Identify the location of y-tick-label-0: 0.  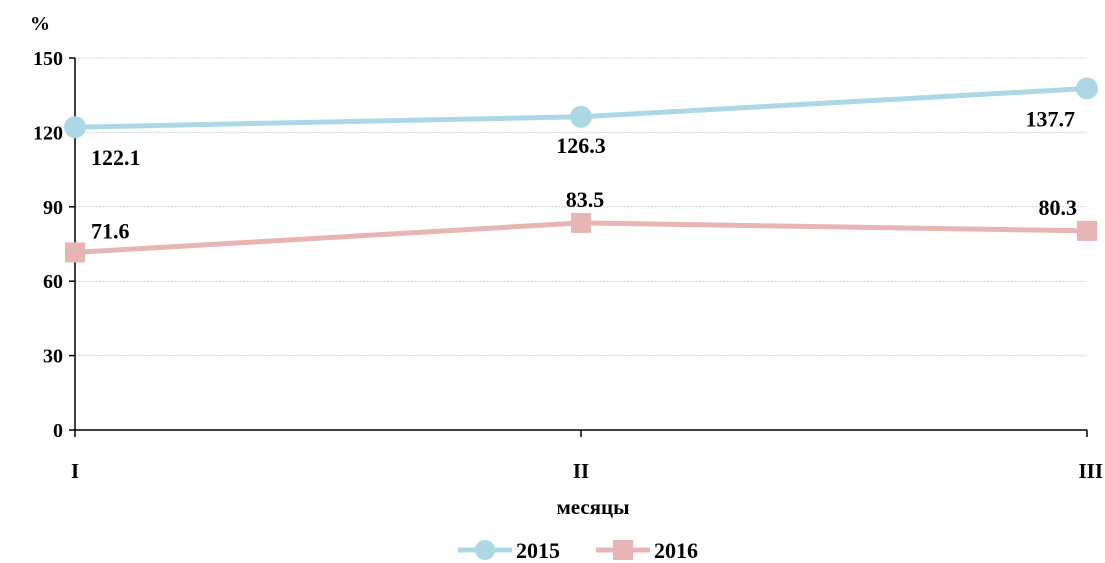
(58, 431).